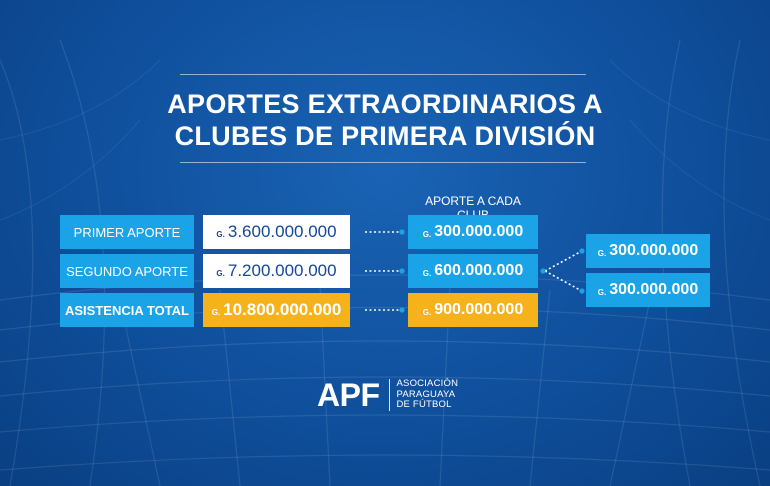 The width and height of the screenshot is (770, 486). I want to click on logo-name: ASOCIACIÓN PARAGUAYA DE FÚTBOL, so click(428, 395).